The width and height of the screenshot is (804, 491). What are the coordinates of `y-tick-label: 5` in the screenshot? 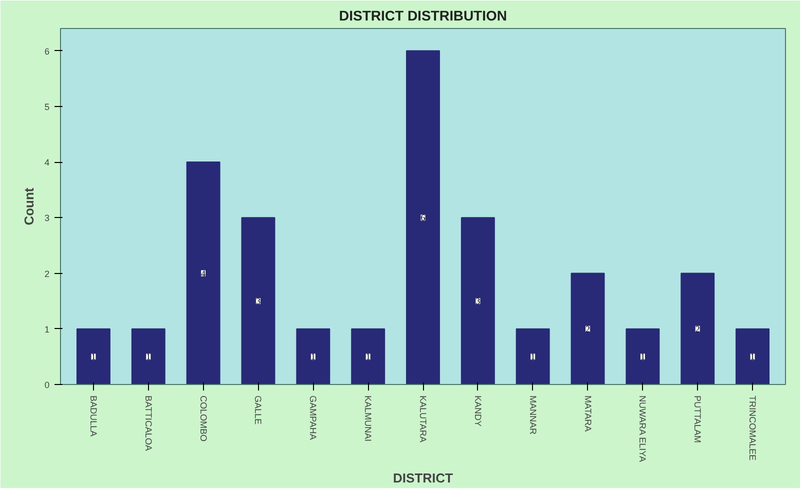 It's located at (47, 107).